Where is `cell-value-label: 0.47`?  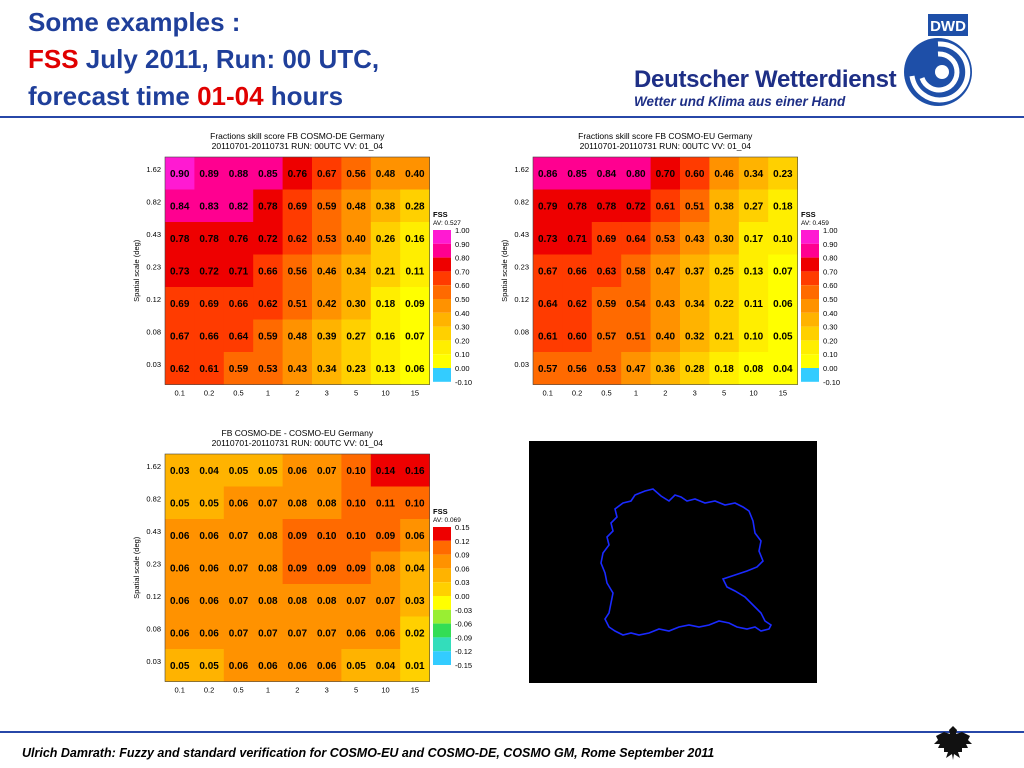
cell-value-label: 0.47 is located at coordinates (666, 271).